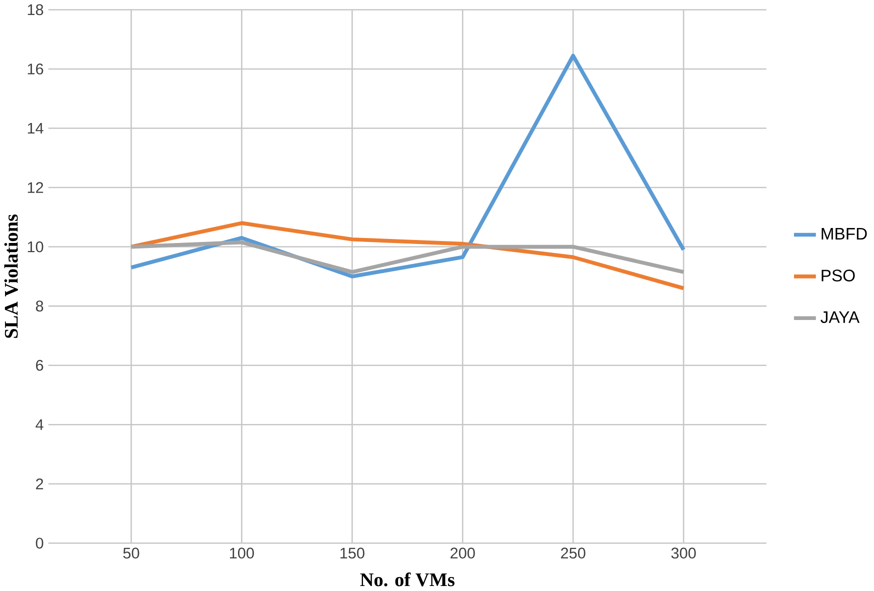  Describe the element at coordinates (407, 579) in the screenshot. I see `x-axis-title: No. of VMs` at that location.